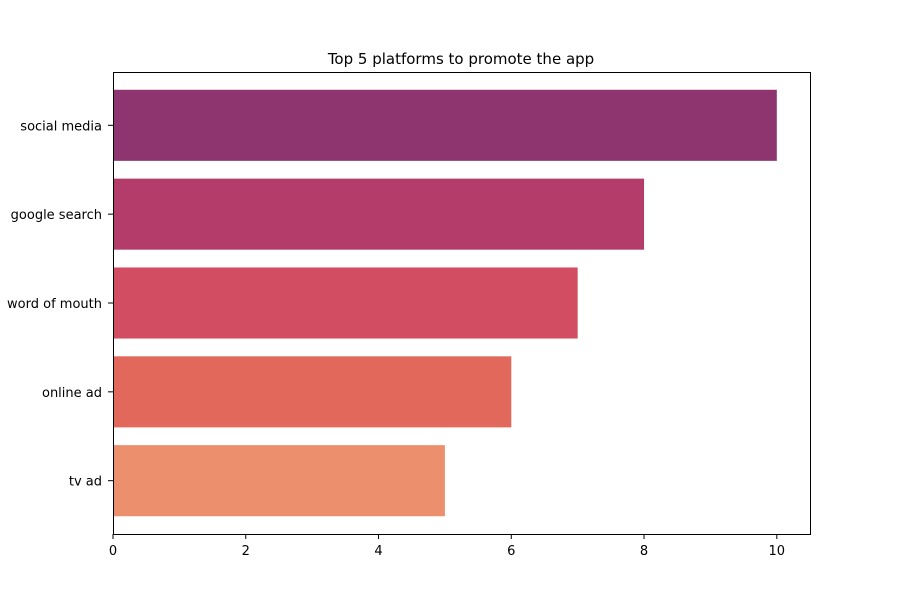 Image resolution: width=900 pixels, height=605 pixels. What do you see at coordinates (113, 551) in the screenshot?
I see `x-tick-label: 0` at bounding box center [113, 551].